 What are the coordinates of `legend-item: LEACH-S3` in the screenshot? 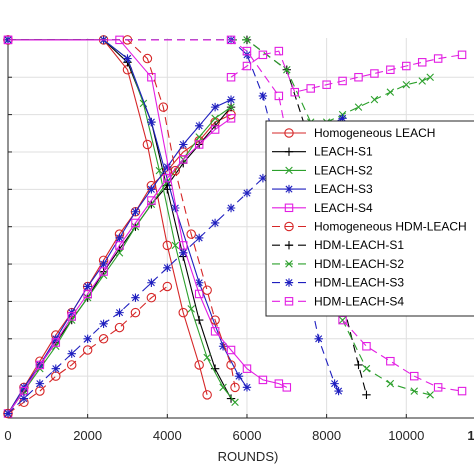 It's located at (322, 189).